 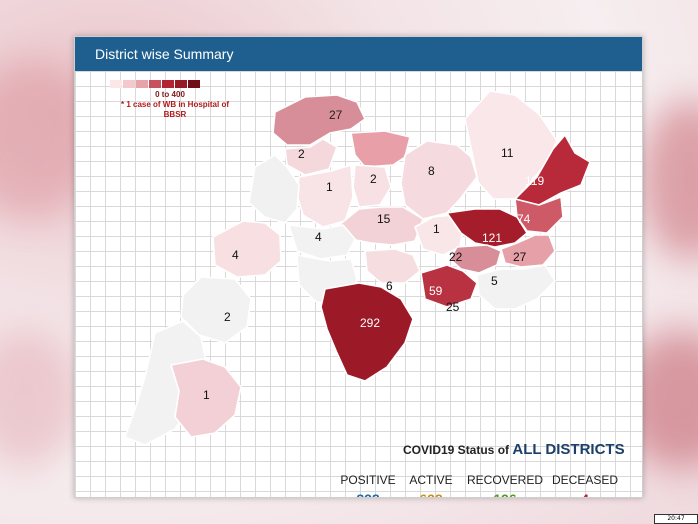 I want to click on stat-positive: POSITIVE 828, so click(x=368, y=485).